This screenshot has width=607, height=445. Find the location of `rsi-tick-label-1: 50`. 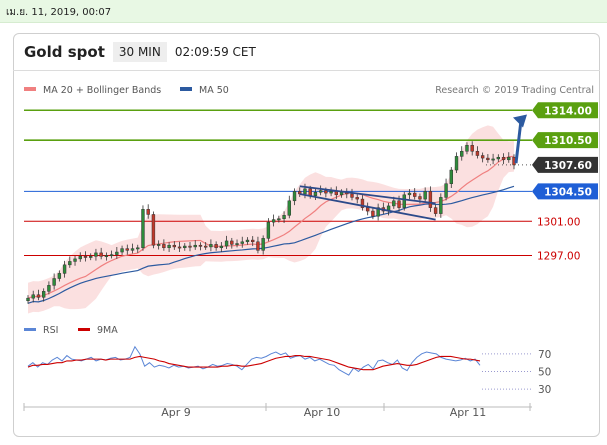

rsi-tick-label-1: 50 is located at coordinates (544, 373).